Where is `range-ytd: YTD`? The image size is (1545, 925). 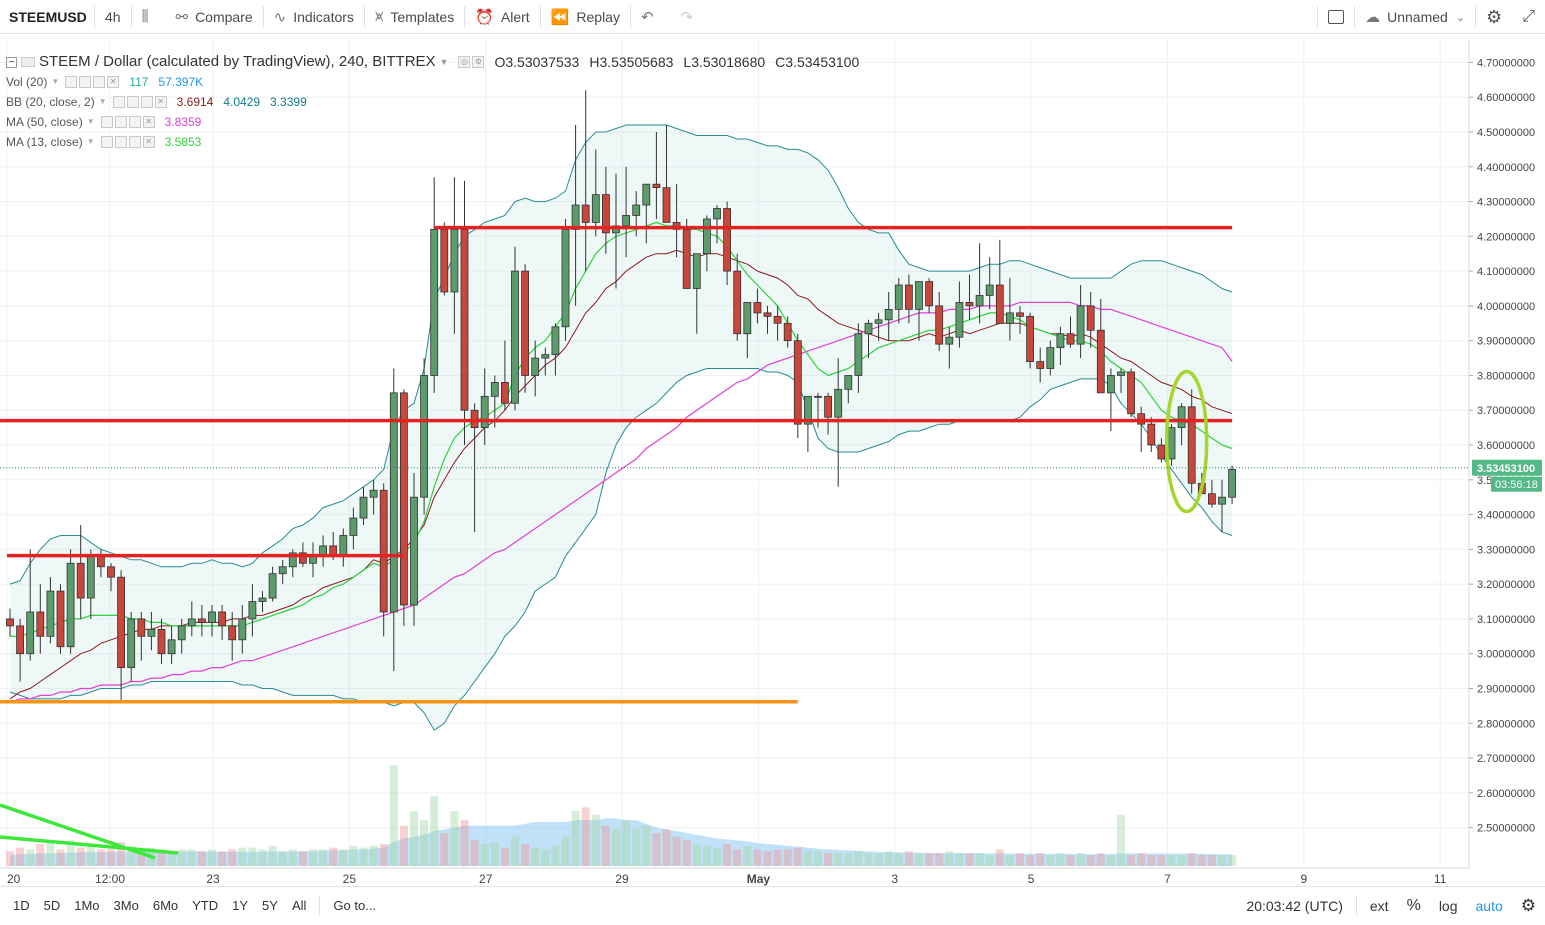 range-ytd: YTD is located at coordinates (205, 905).